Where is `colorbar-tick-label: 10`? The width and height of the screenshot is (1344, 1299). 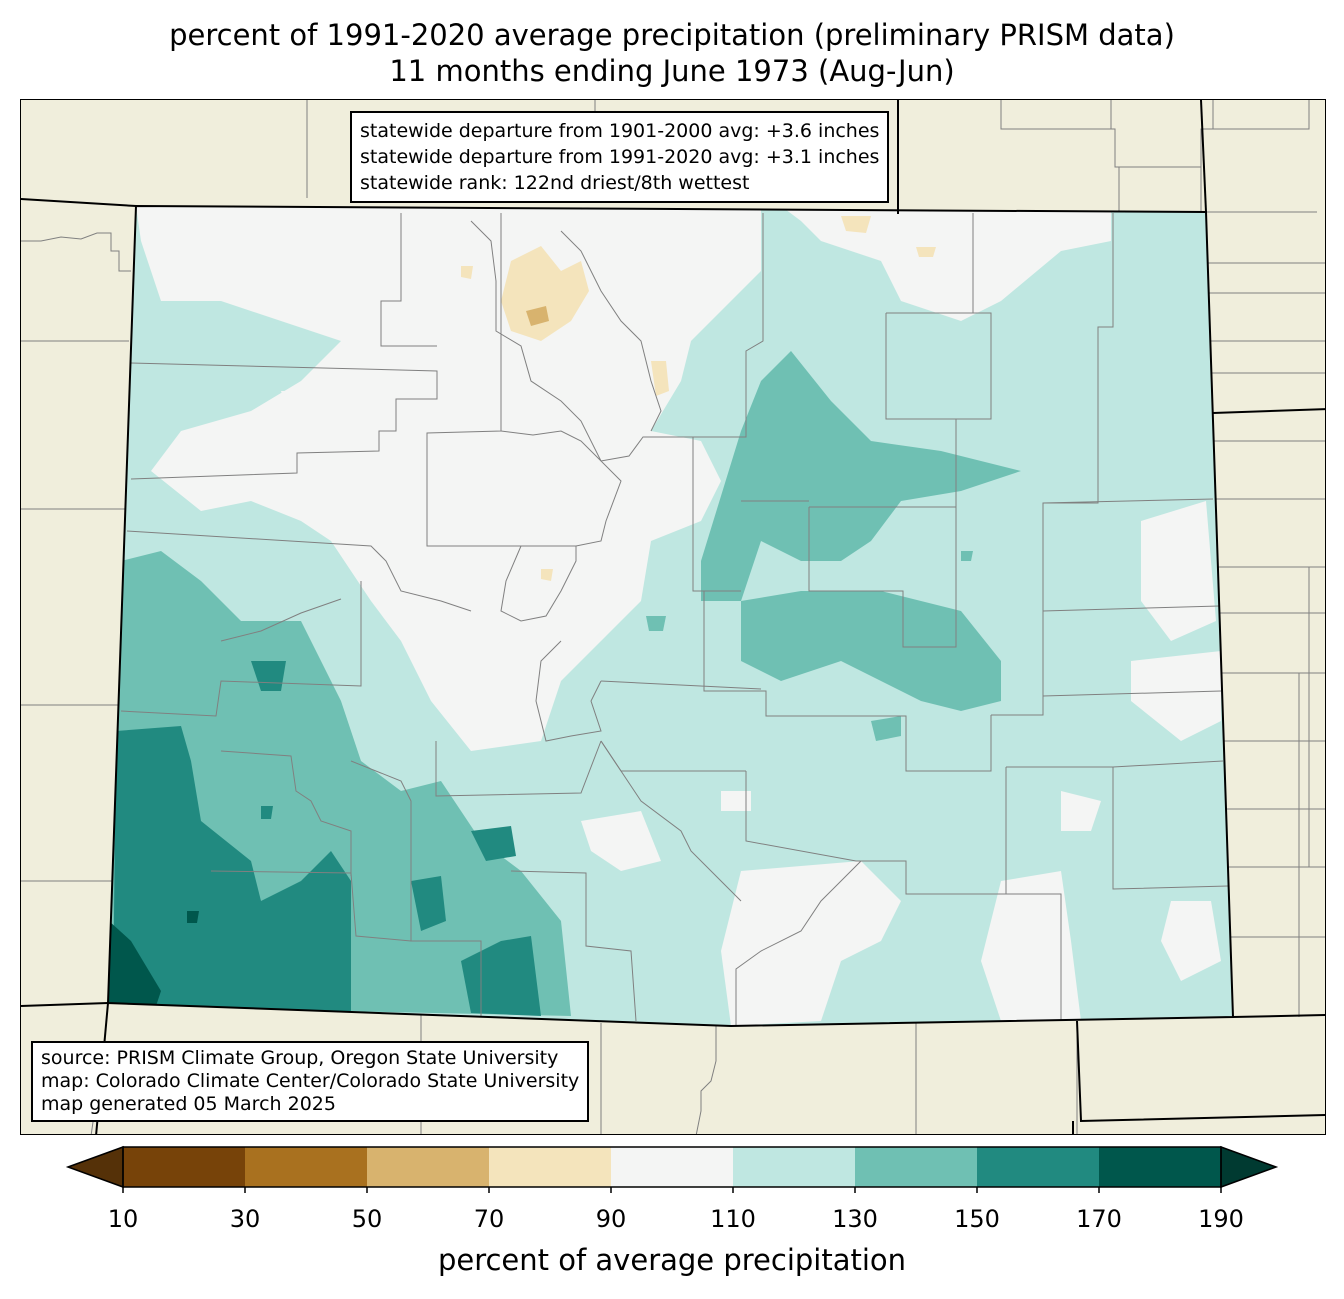 colorbar-tick-label: 10 is located at coordinates (123, 1219).